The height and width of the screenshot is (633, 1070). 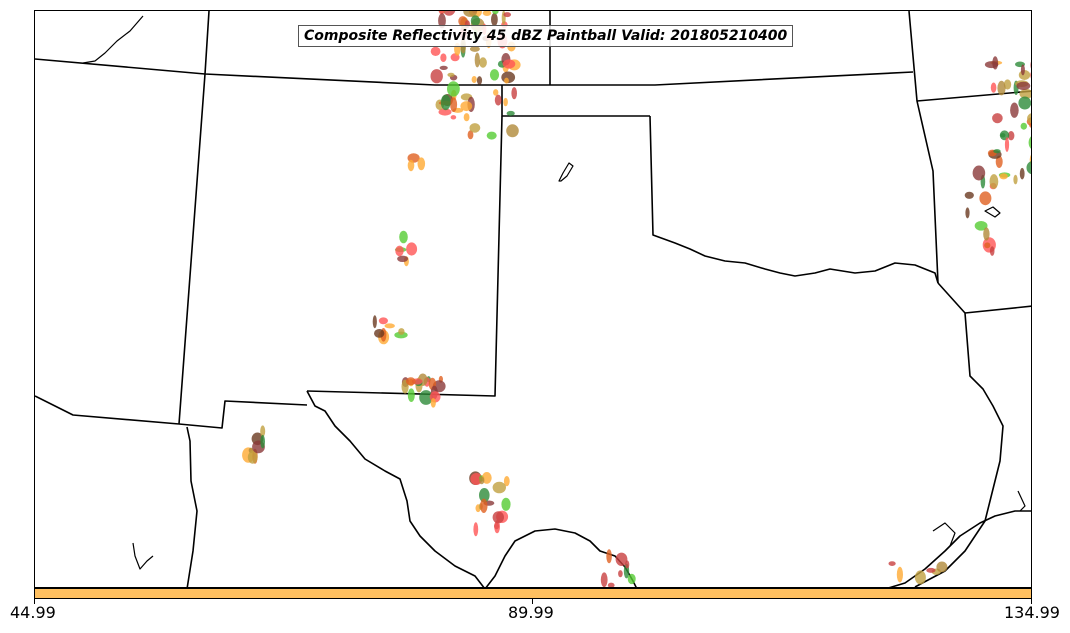 What do you see at coordinates (532, 601) in the screenshot?
I see `colorbar-tick-mid` at bounding box center [532, 601].